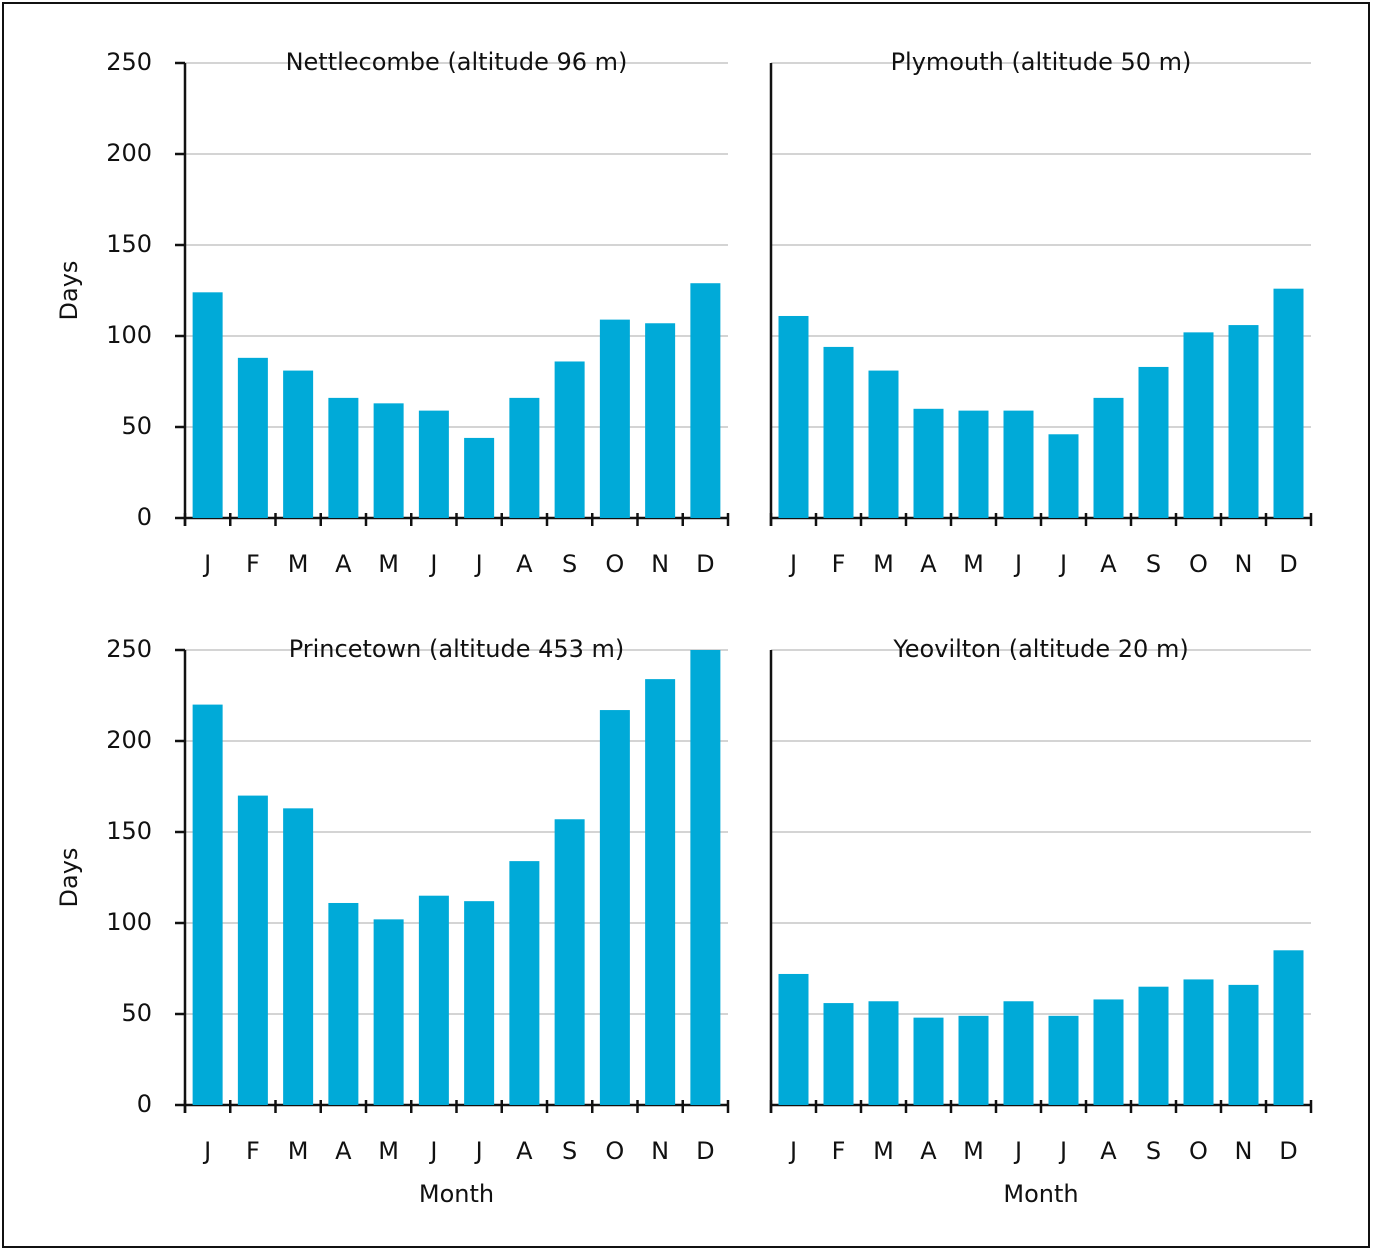  Describe the element at coordinates (129, 335) in the screenshot. I see `y-tick-label: 100` at that location.